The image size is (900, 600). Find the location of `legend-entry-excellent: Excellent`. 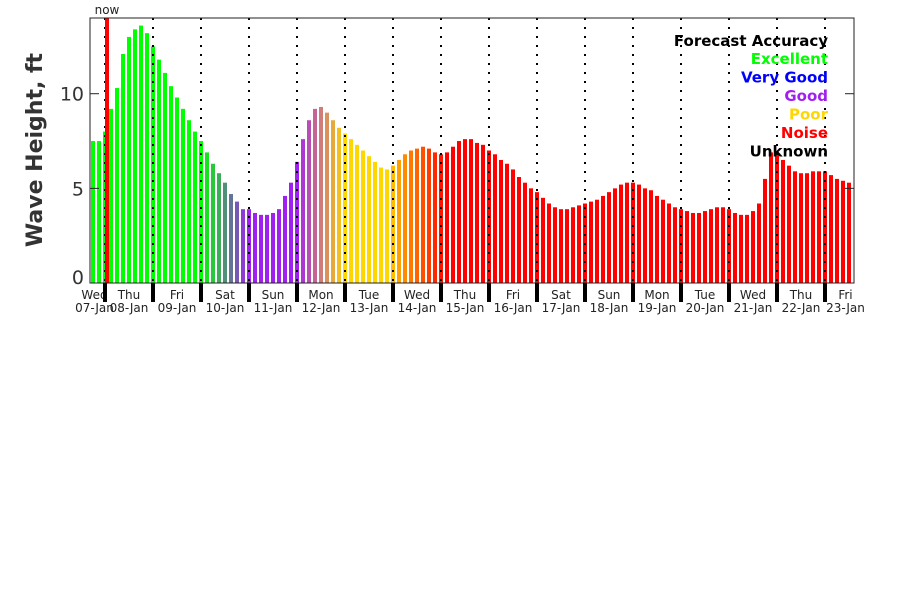

legend-entry-excellent: Excellent is located at coordinates (789, 59).